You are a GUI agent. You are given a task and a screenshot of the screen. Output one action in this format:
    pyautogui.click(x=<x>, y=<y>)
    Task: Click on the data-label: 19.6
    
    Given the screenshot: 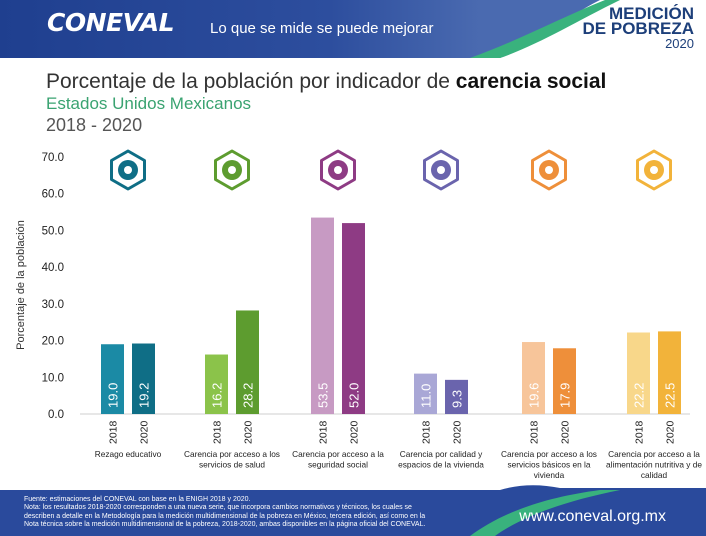 What is the action you would take?
    pyautogui.click(x=534, y=395)
    